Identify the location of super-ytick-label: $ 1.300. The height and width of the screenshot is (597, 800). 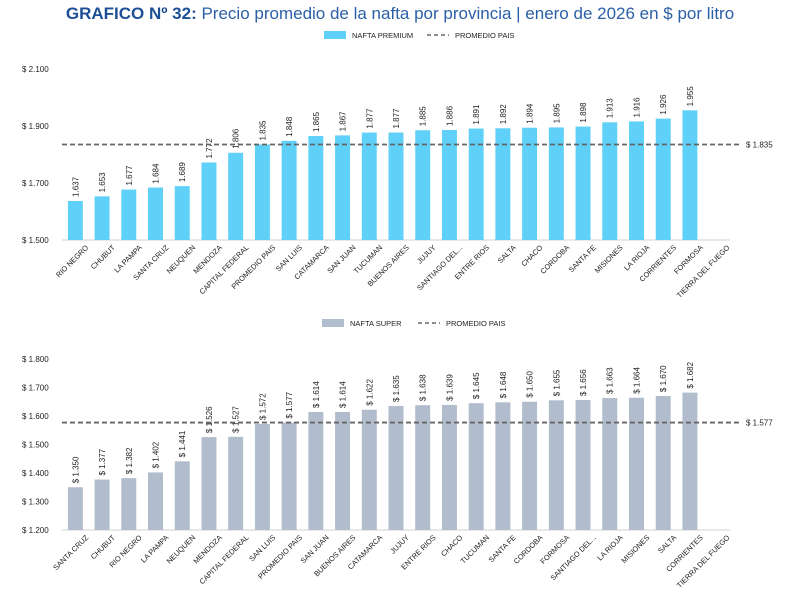
(35, 502).